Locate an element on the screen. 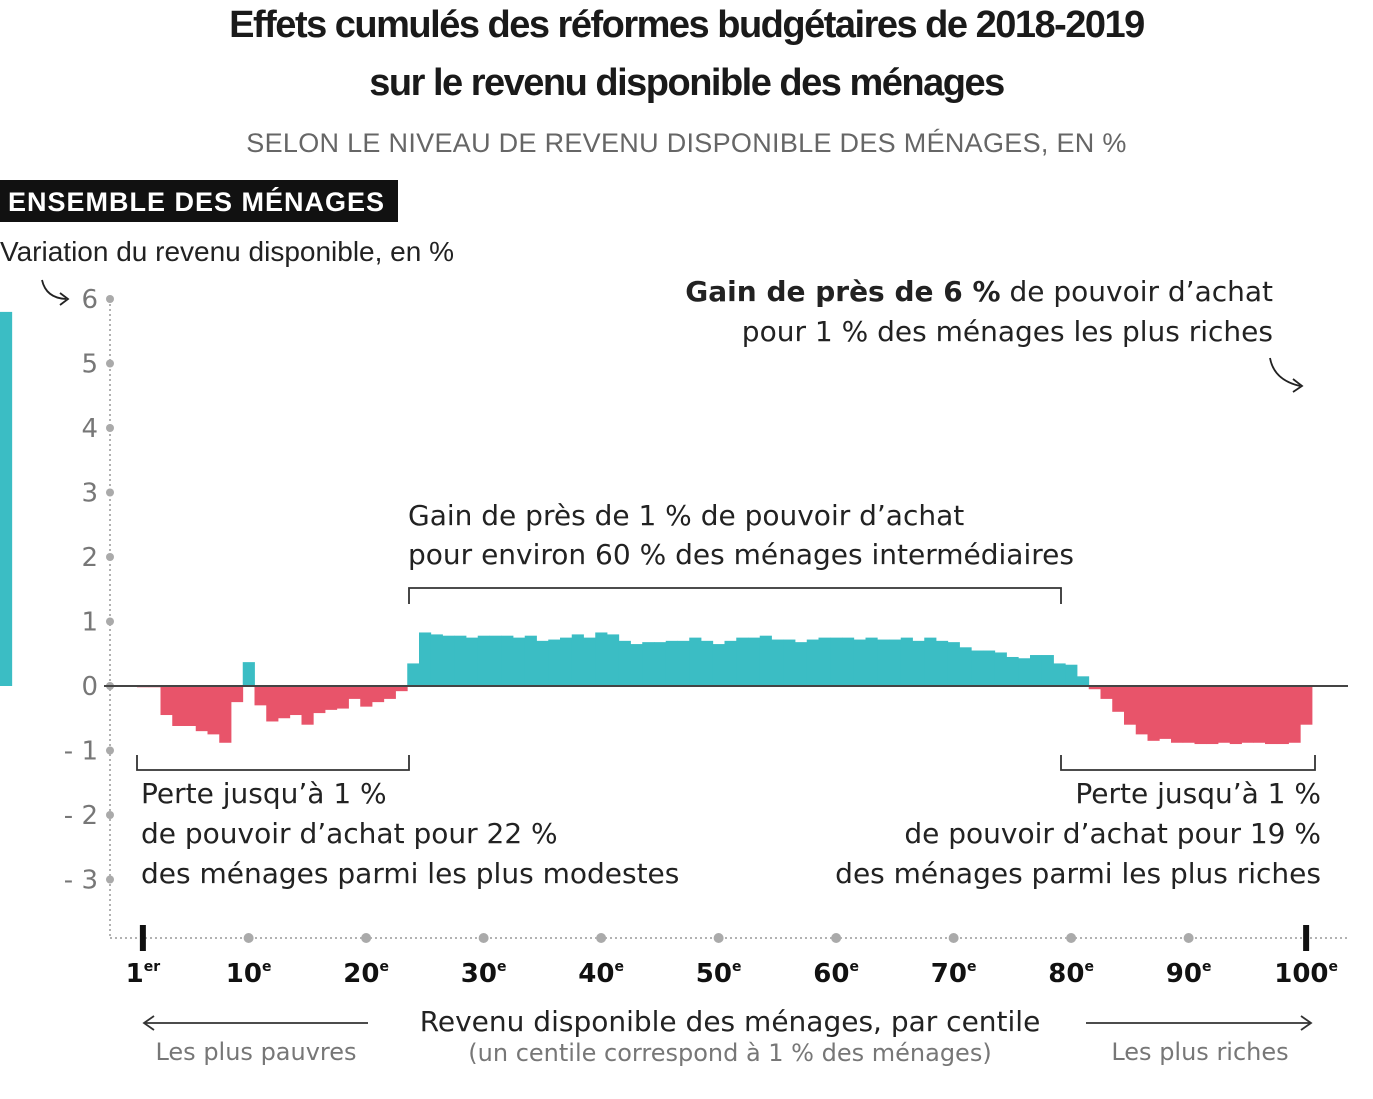 This screenshot has width=1373, height=1099. x-tick-label: 30e is located at coordinates (484, 974).